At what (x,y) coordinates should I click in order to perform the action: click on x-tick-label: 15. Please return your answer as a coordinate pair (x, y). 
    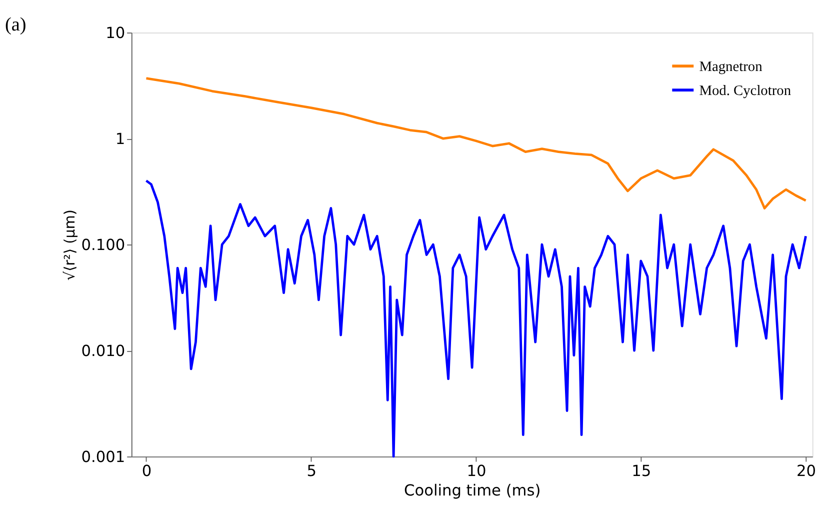
    Looking at the image, I should click on (642, 471).